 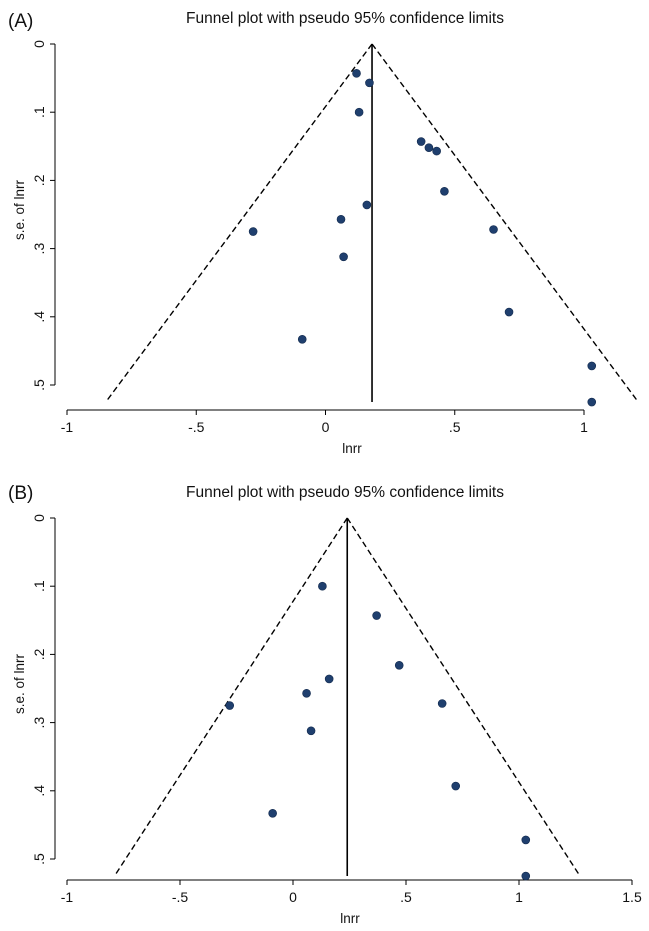 I want to click on panel-a-y-tick-label: .2, so click(x=39, y=180).